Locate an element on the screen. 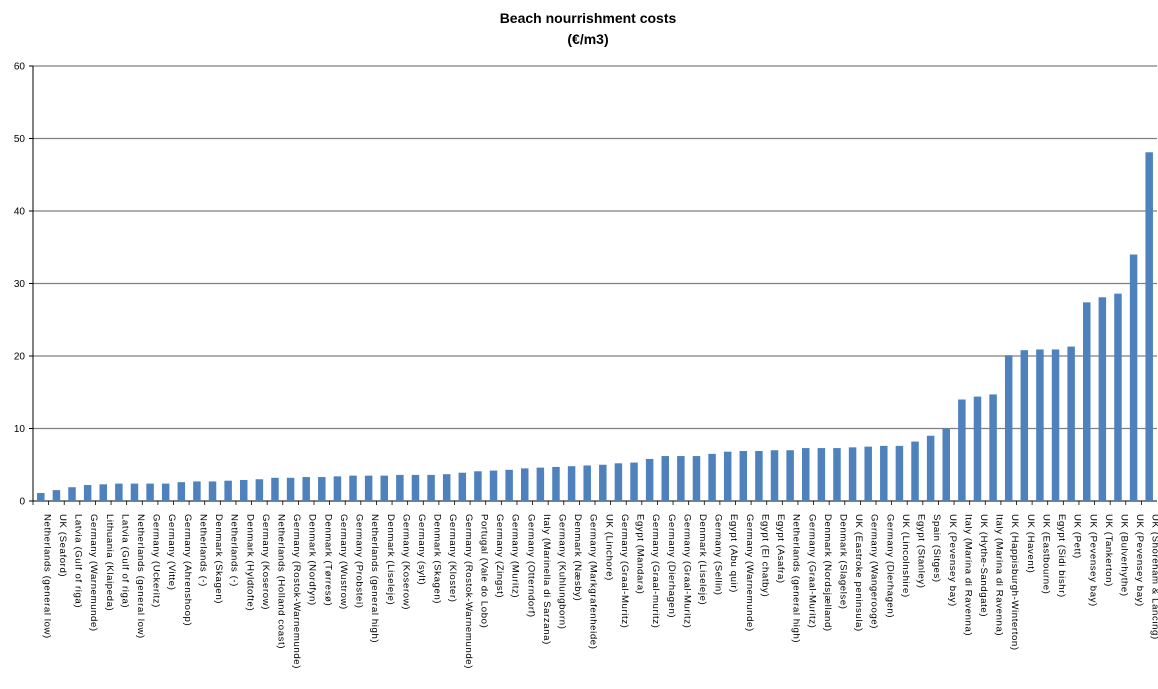 The height and width of the screenshot is (689, 1158). y-tick-label: 20 is located at coordinates (20, 357).